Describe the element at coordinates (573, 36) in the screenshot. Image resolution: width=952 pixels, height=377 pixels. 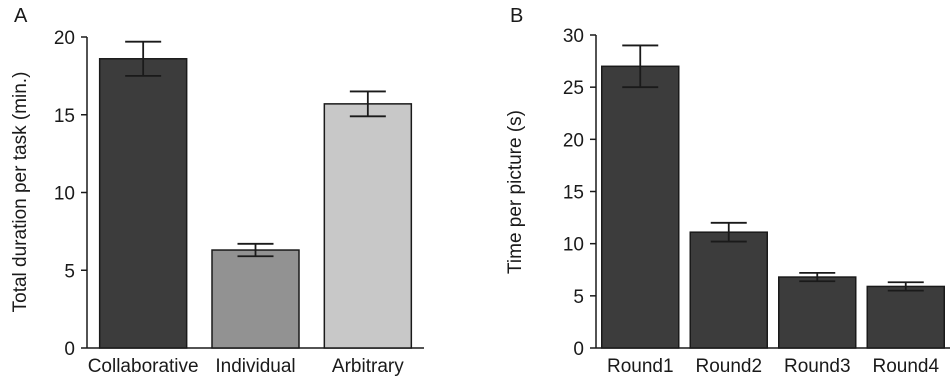
I see `y-tick-label: 30` at that location.